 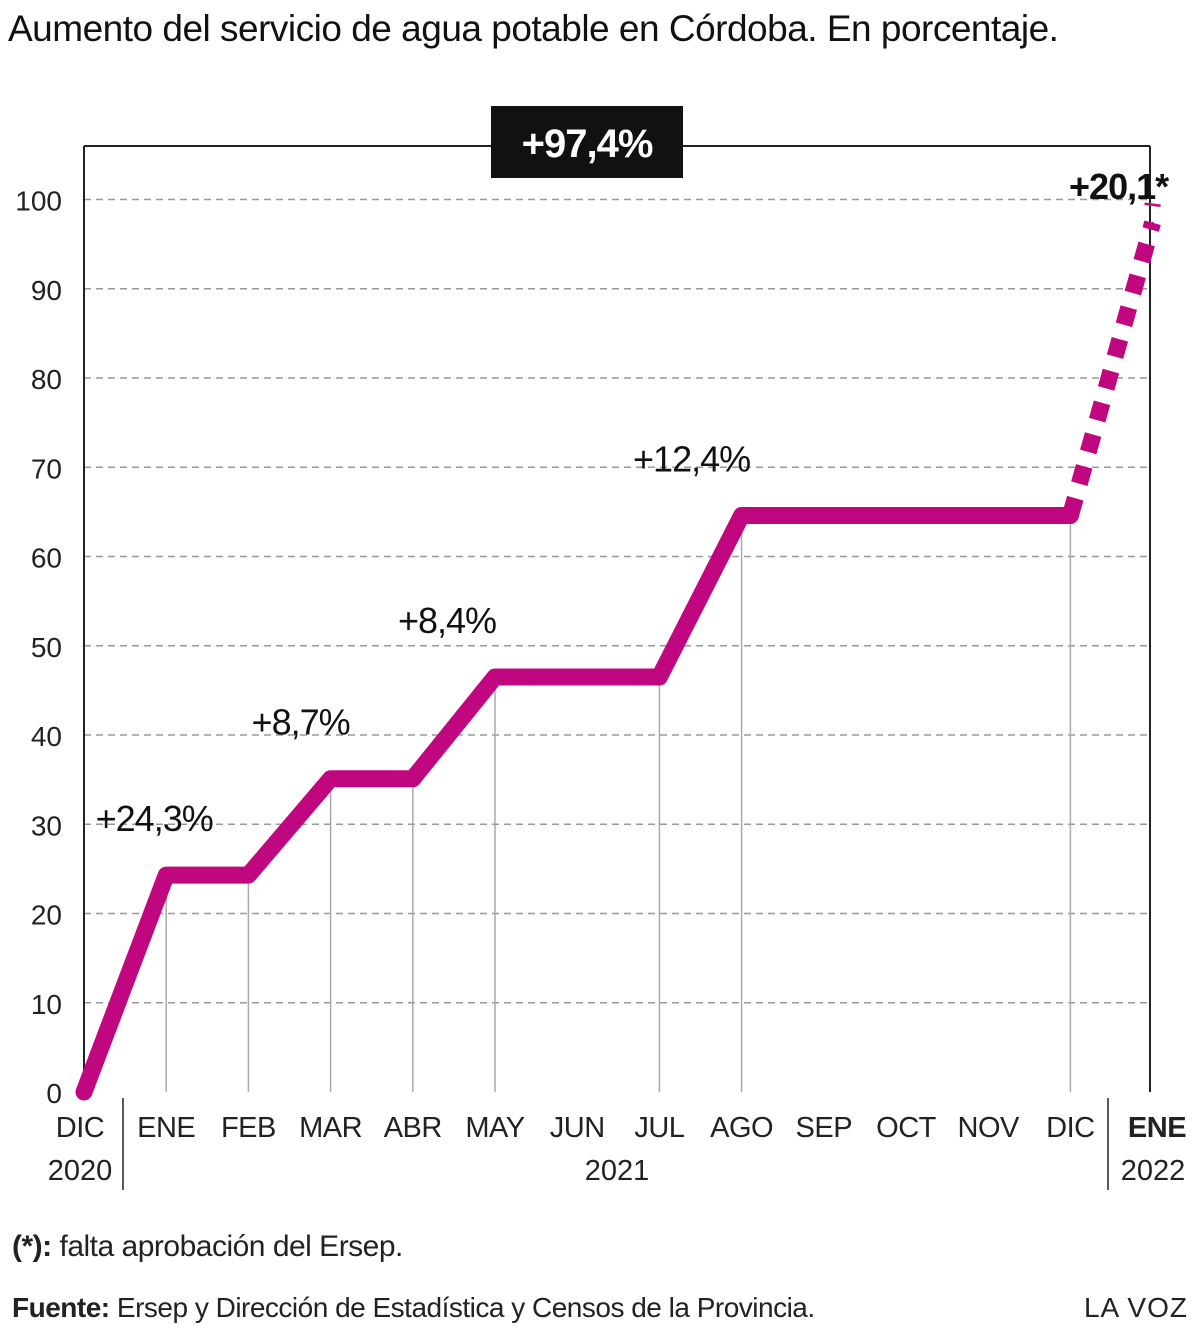 What do you see at coordinates (741, 1128) in the screenshot?
I see `x-tick-label: AGO` at bounding box center [741, 1128].